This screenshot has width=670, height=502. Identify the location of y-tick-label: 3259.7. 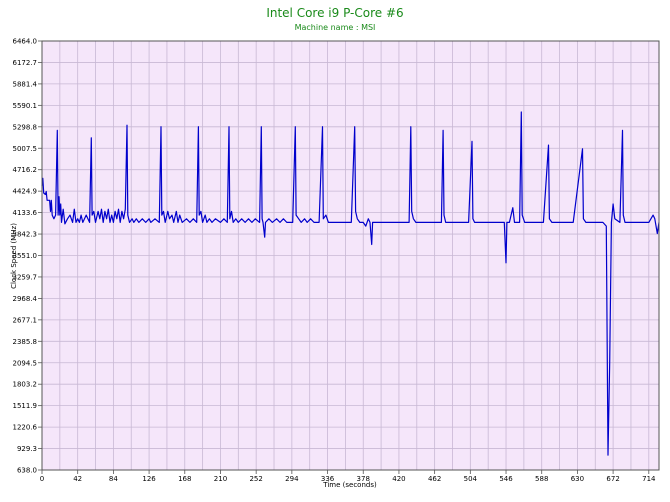
(25, 277).